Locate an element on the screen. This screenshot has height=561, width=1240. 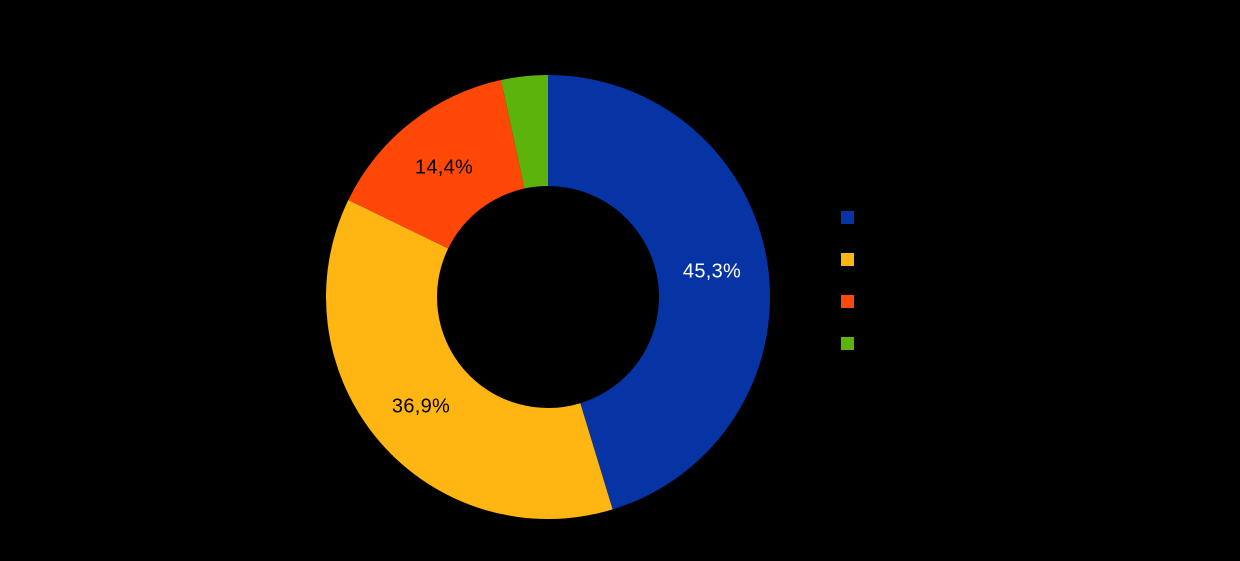
legend-swatch-yellow is located at coordinates (847, 259).